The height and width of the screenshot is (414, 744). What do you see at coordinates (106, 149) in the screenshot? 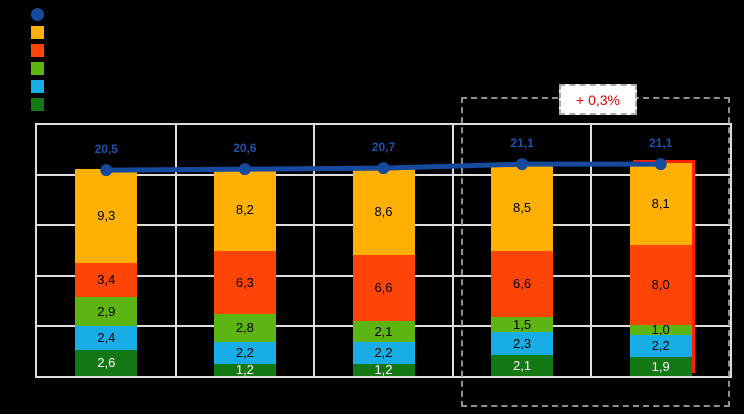
I see `trend-value-label: 20,5` at bounding box center [106, 149].